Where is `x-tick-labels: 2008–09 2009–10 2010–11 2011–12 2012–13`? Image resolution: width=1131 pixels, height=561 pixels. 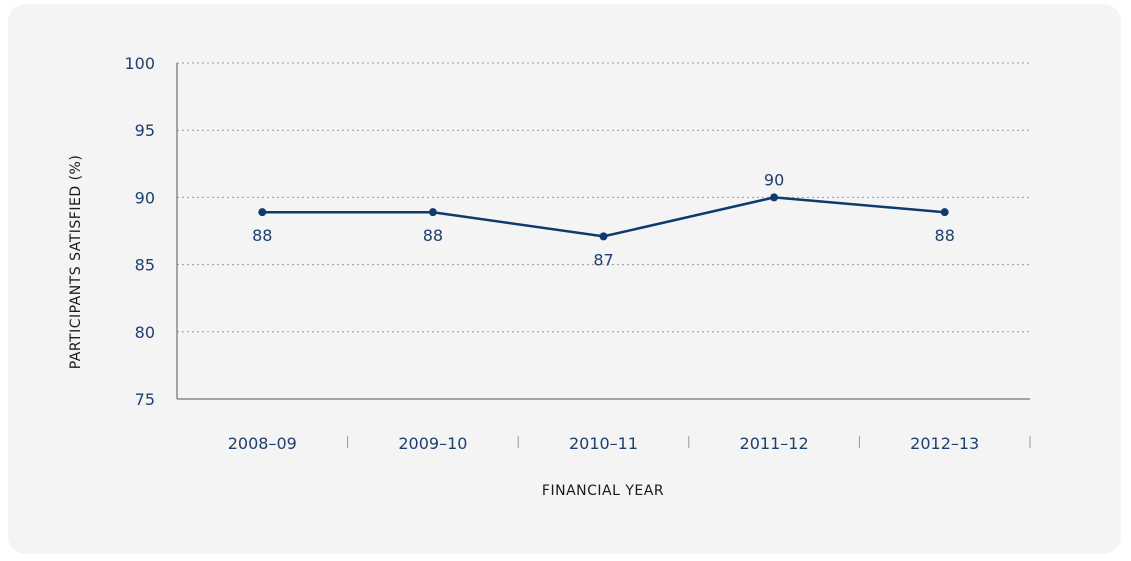 x-tick-labels: 2008–09 2009–10 2010–11 2011–12 2012–13 is located at coordinates (603, 443).